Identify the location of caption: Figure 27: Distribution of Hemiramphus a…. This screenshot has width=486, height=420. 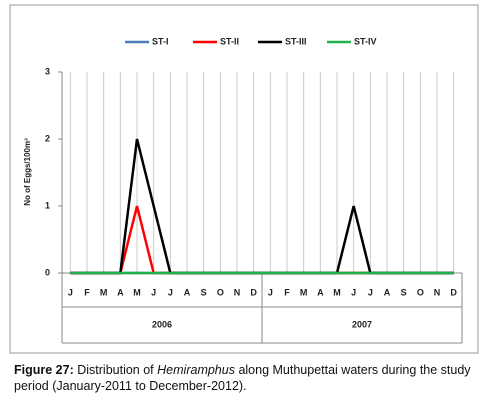
(245, 378).